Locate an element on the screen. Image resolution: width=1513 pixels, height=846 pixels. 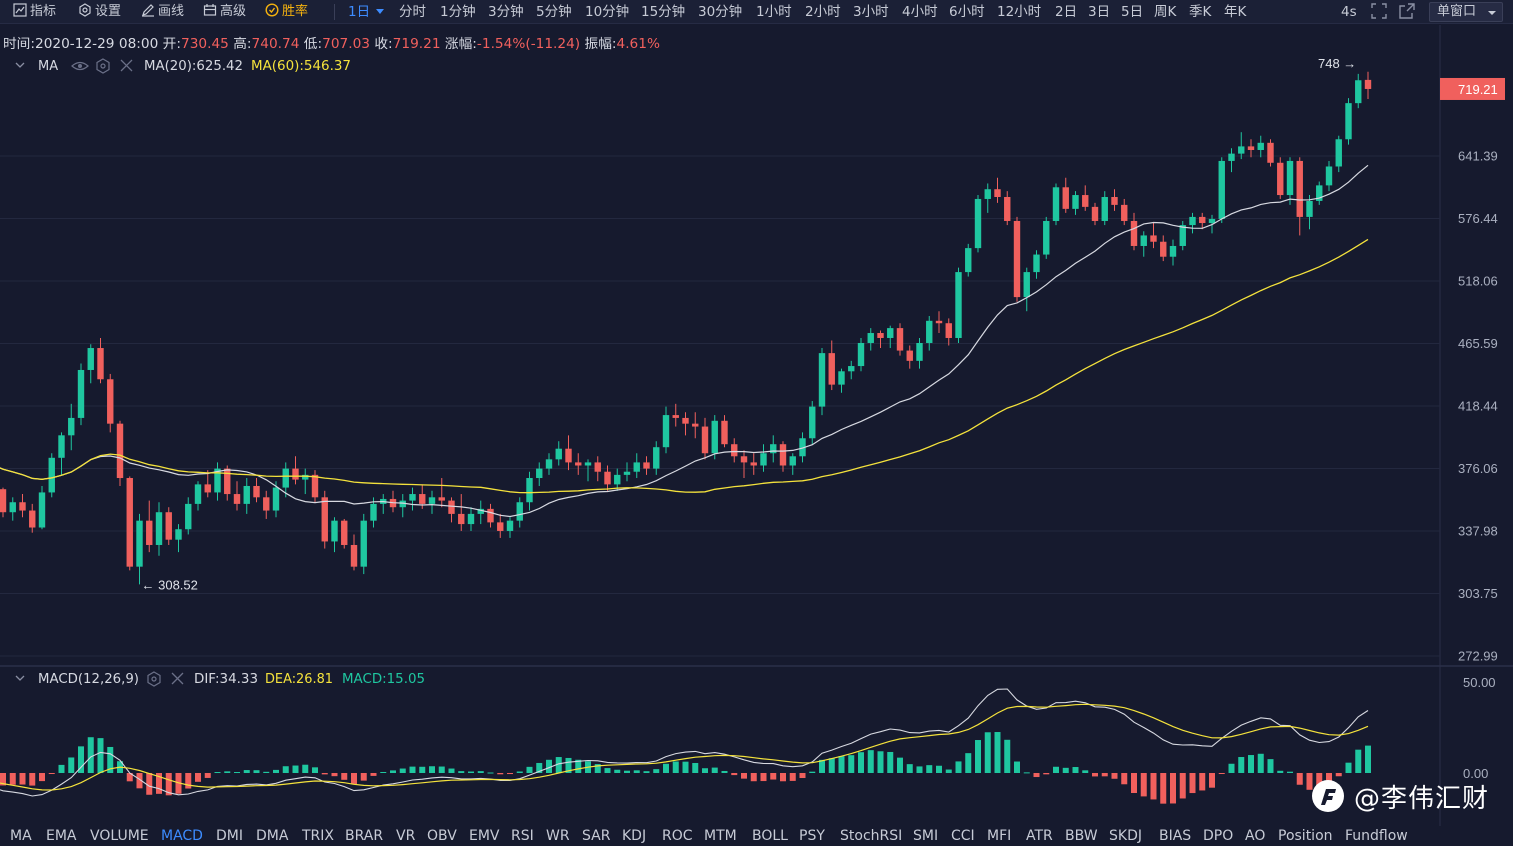
indicator-tab: BIAS is located at coordinates (1175, 836).